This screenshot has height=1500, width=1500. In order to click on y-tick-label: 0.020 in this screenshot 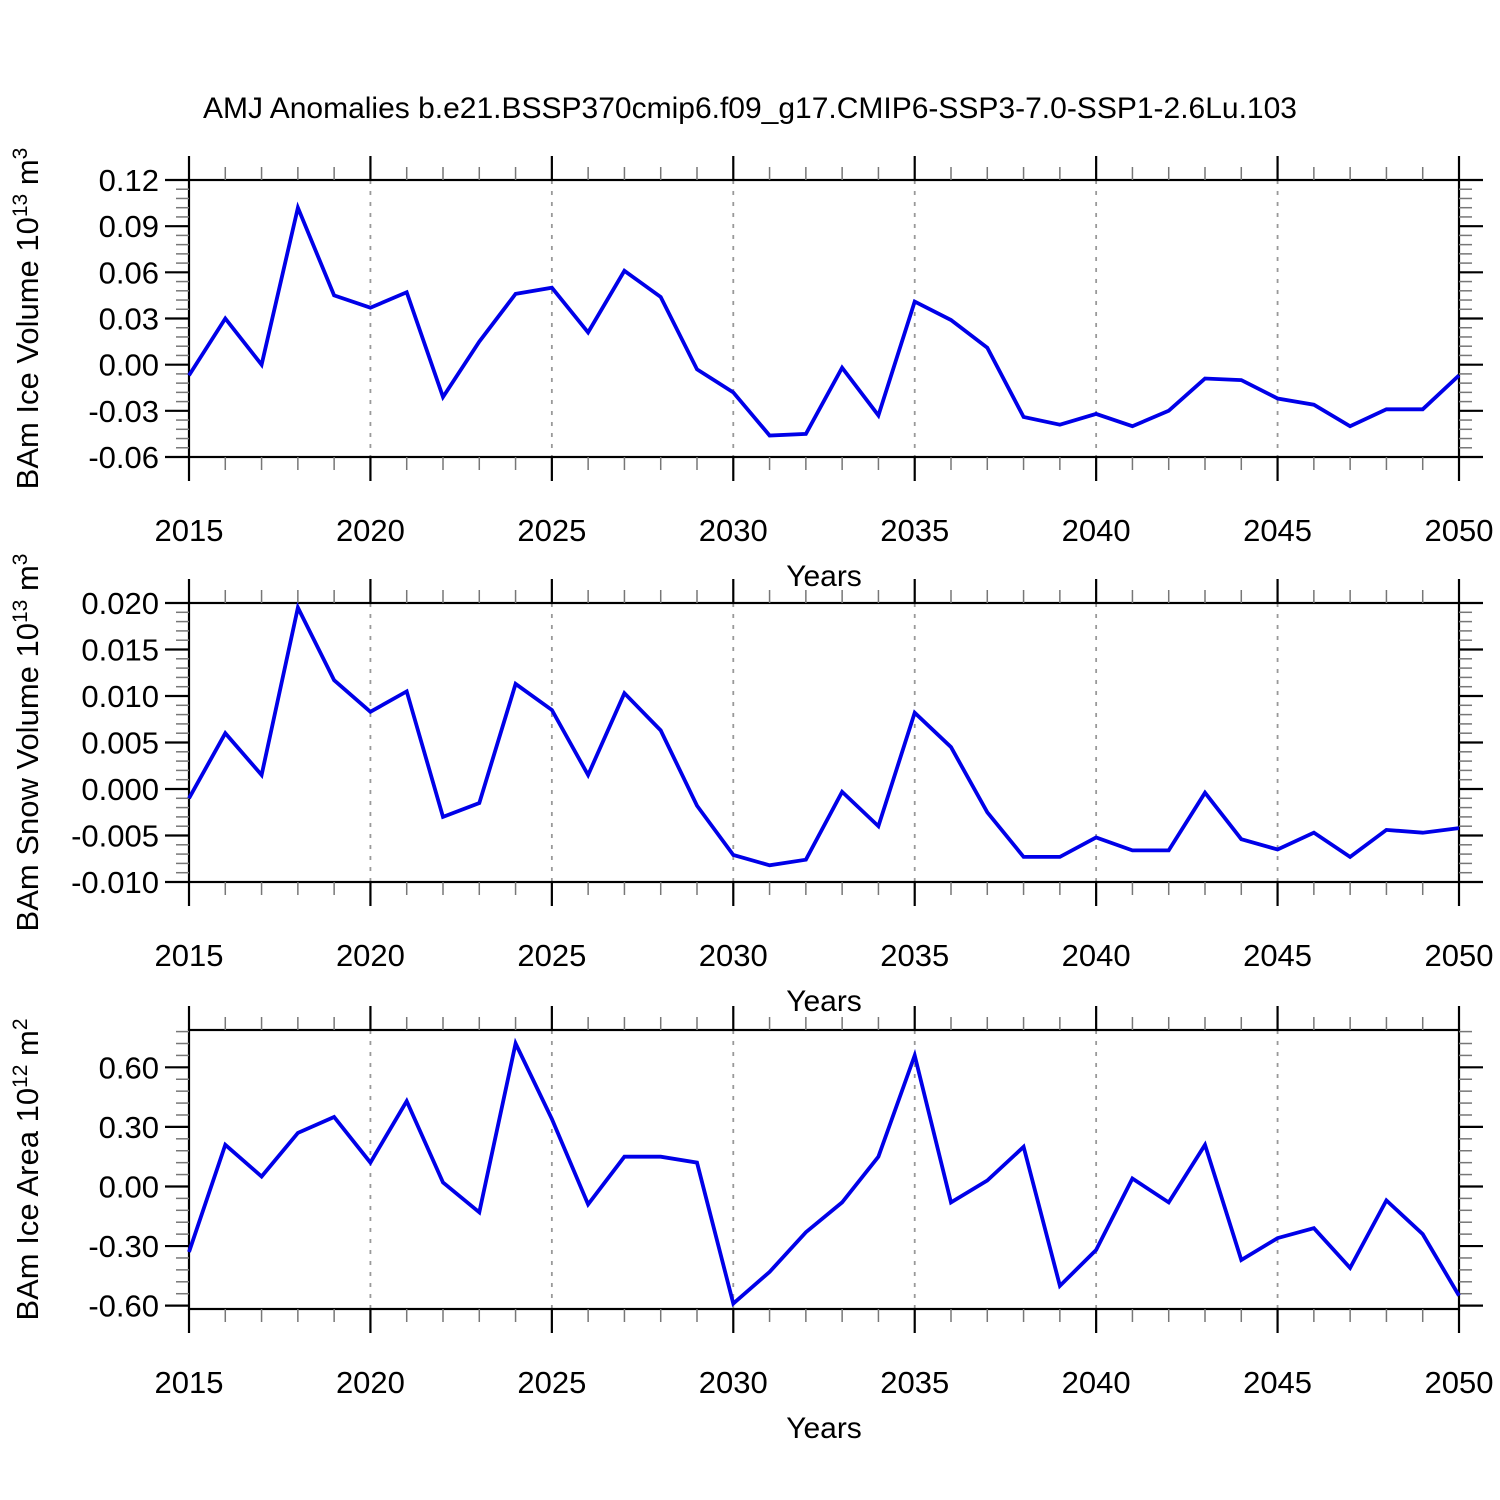, I will do `click(120, 603)`.